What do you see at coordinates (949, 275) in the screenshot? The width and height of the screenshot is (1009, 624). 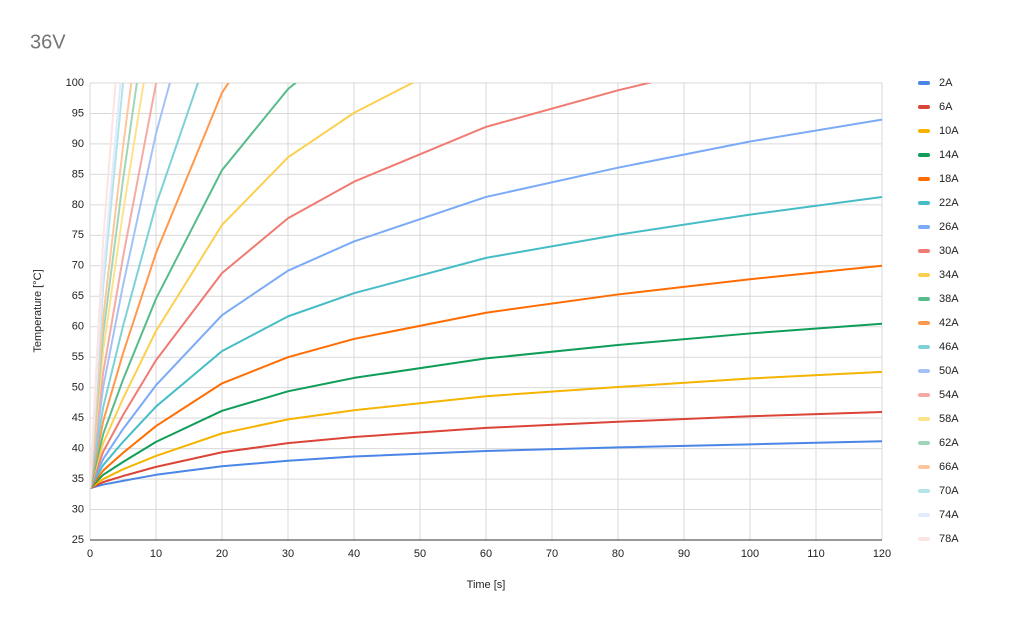 I see `legend-label: 34A` at bounding box center [949, 275].